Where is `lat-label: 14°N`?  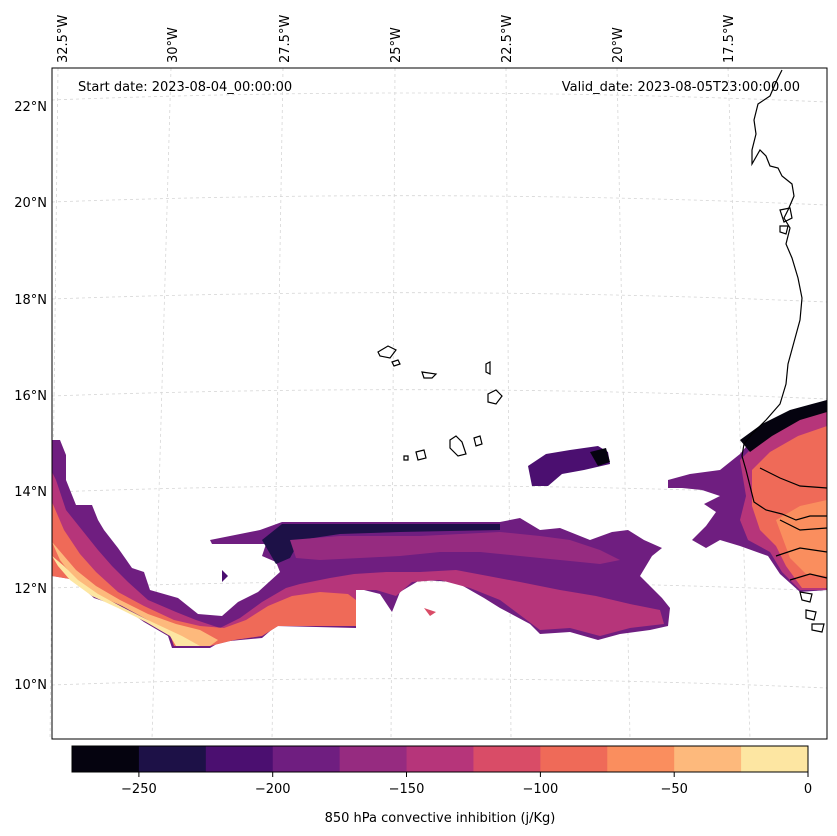 lat-label: 14°N is located at coordinates (30, 492).